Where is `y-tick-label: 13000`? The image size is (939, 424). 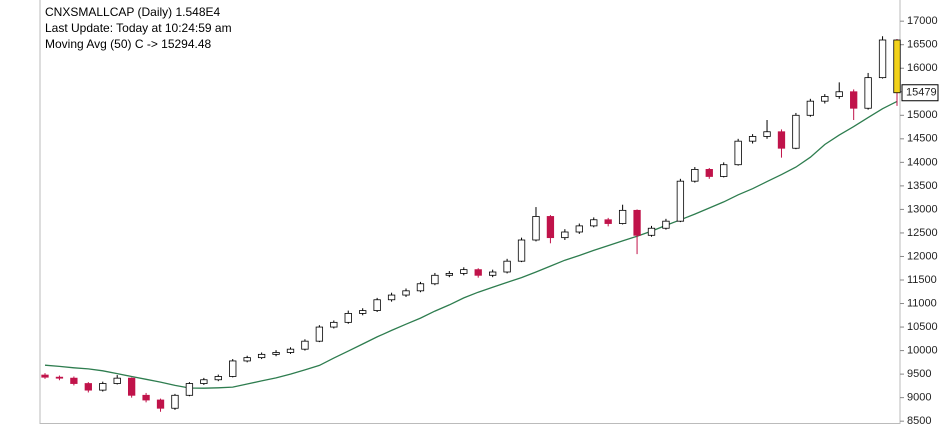 y-tick-label: 13000 is located at coordinates (922, 209).